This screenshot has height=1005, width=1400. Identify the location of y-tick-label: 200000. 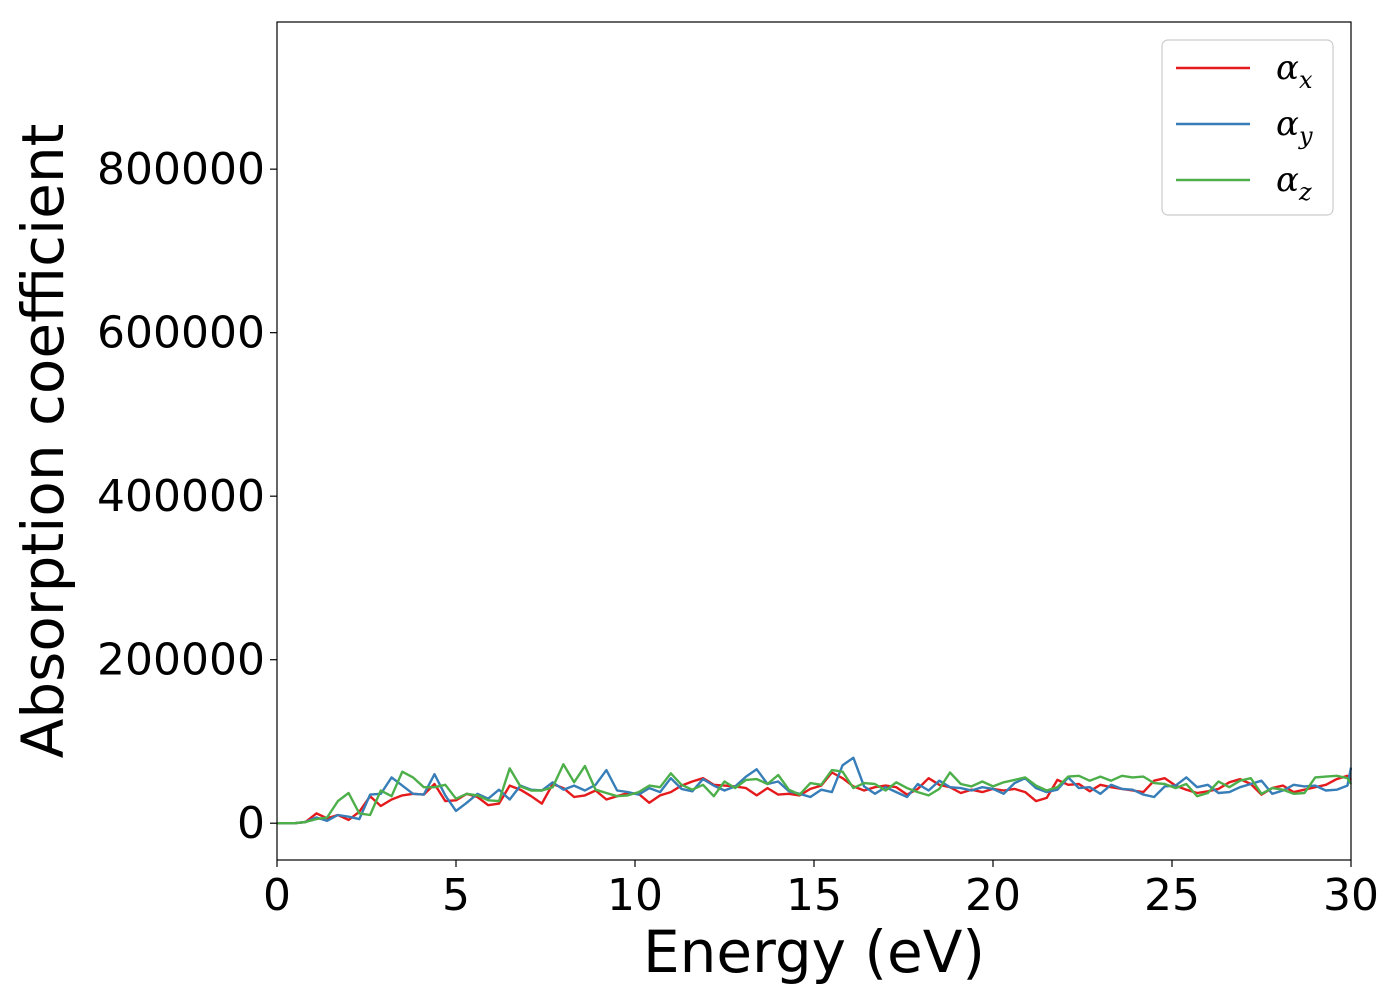
(181, 660).